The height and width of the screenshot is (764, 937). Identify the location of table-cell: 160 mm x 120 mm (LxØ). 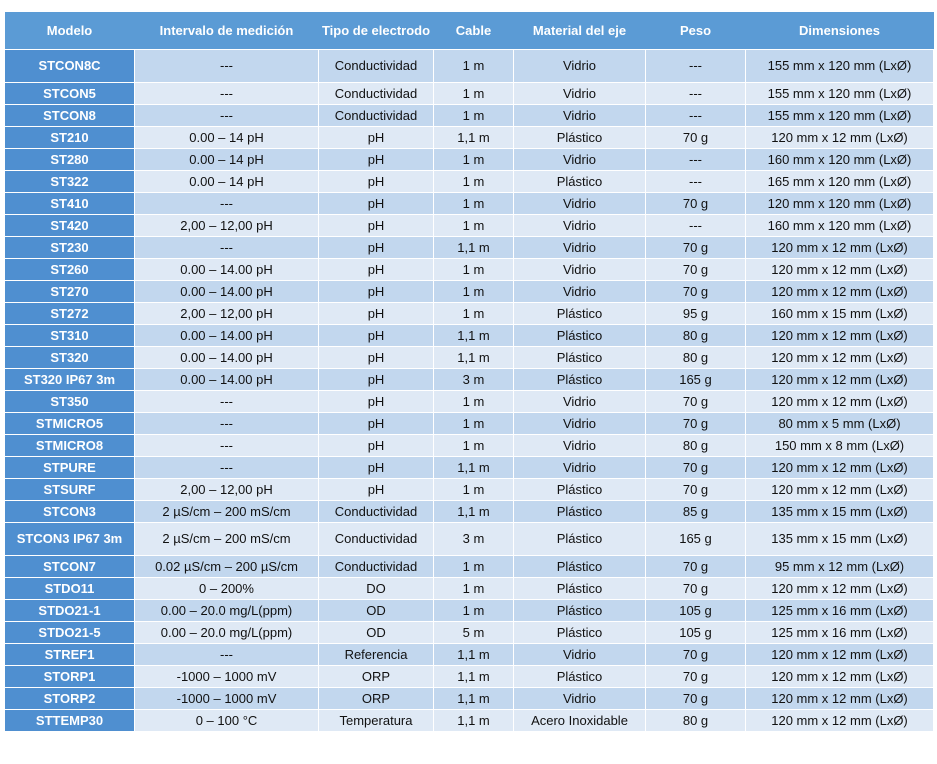
(839, 225).